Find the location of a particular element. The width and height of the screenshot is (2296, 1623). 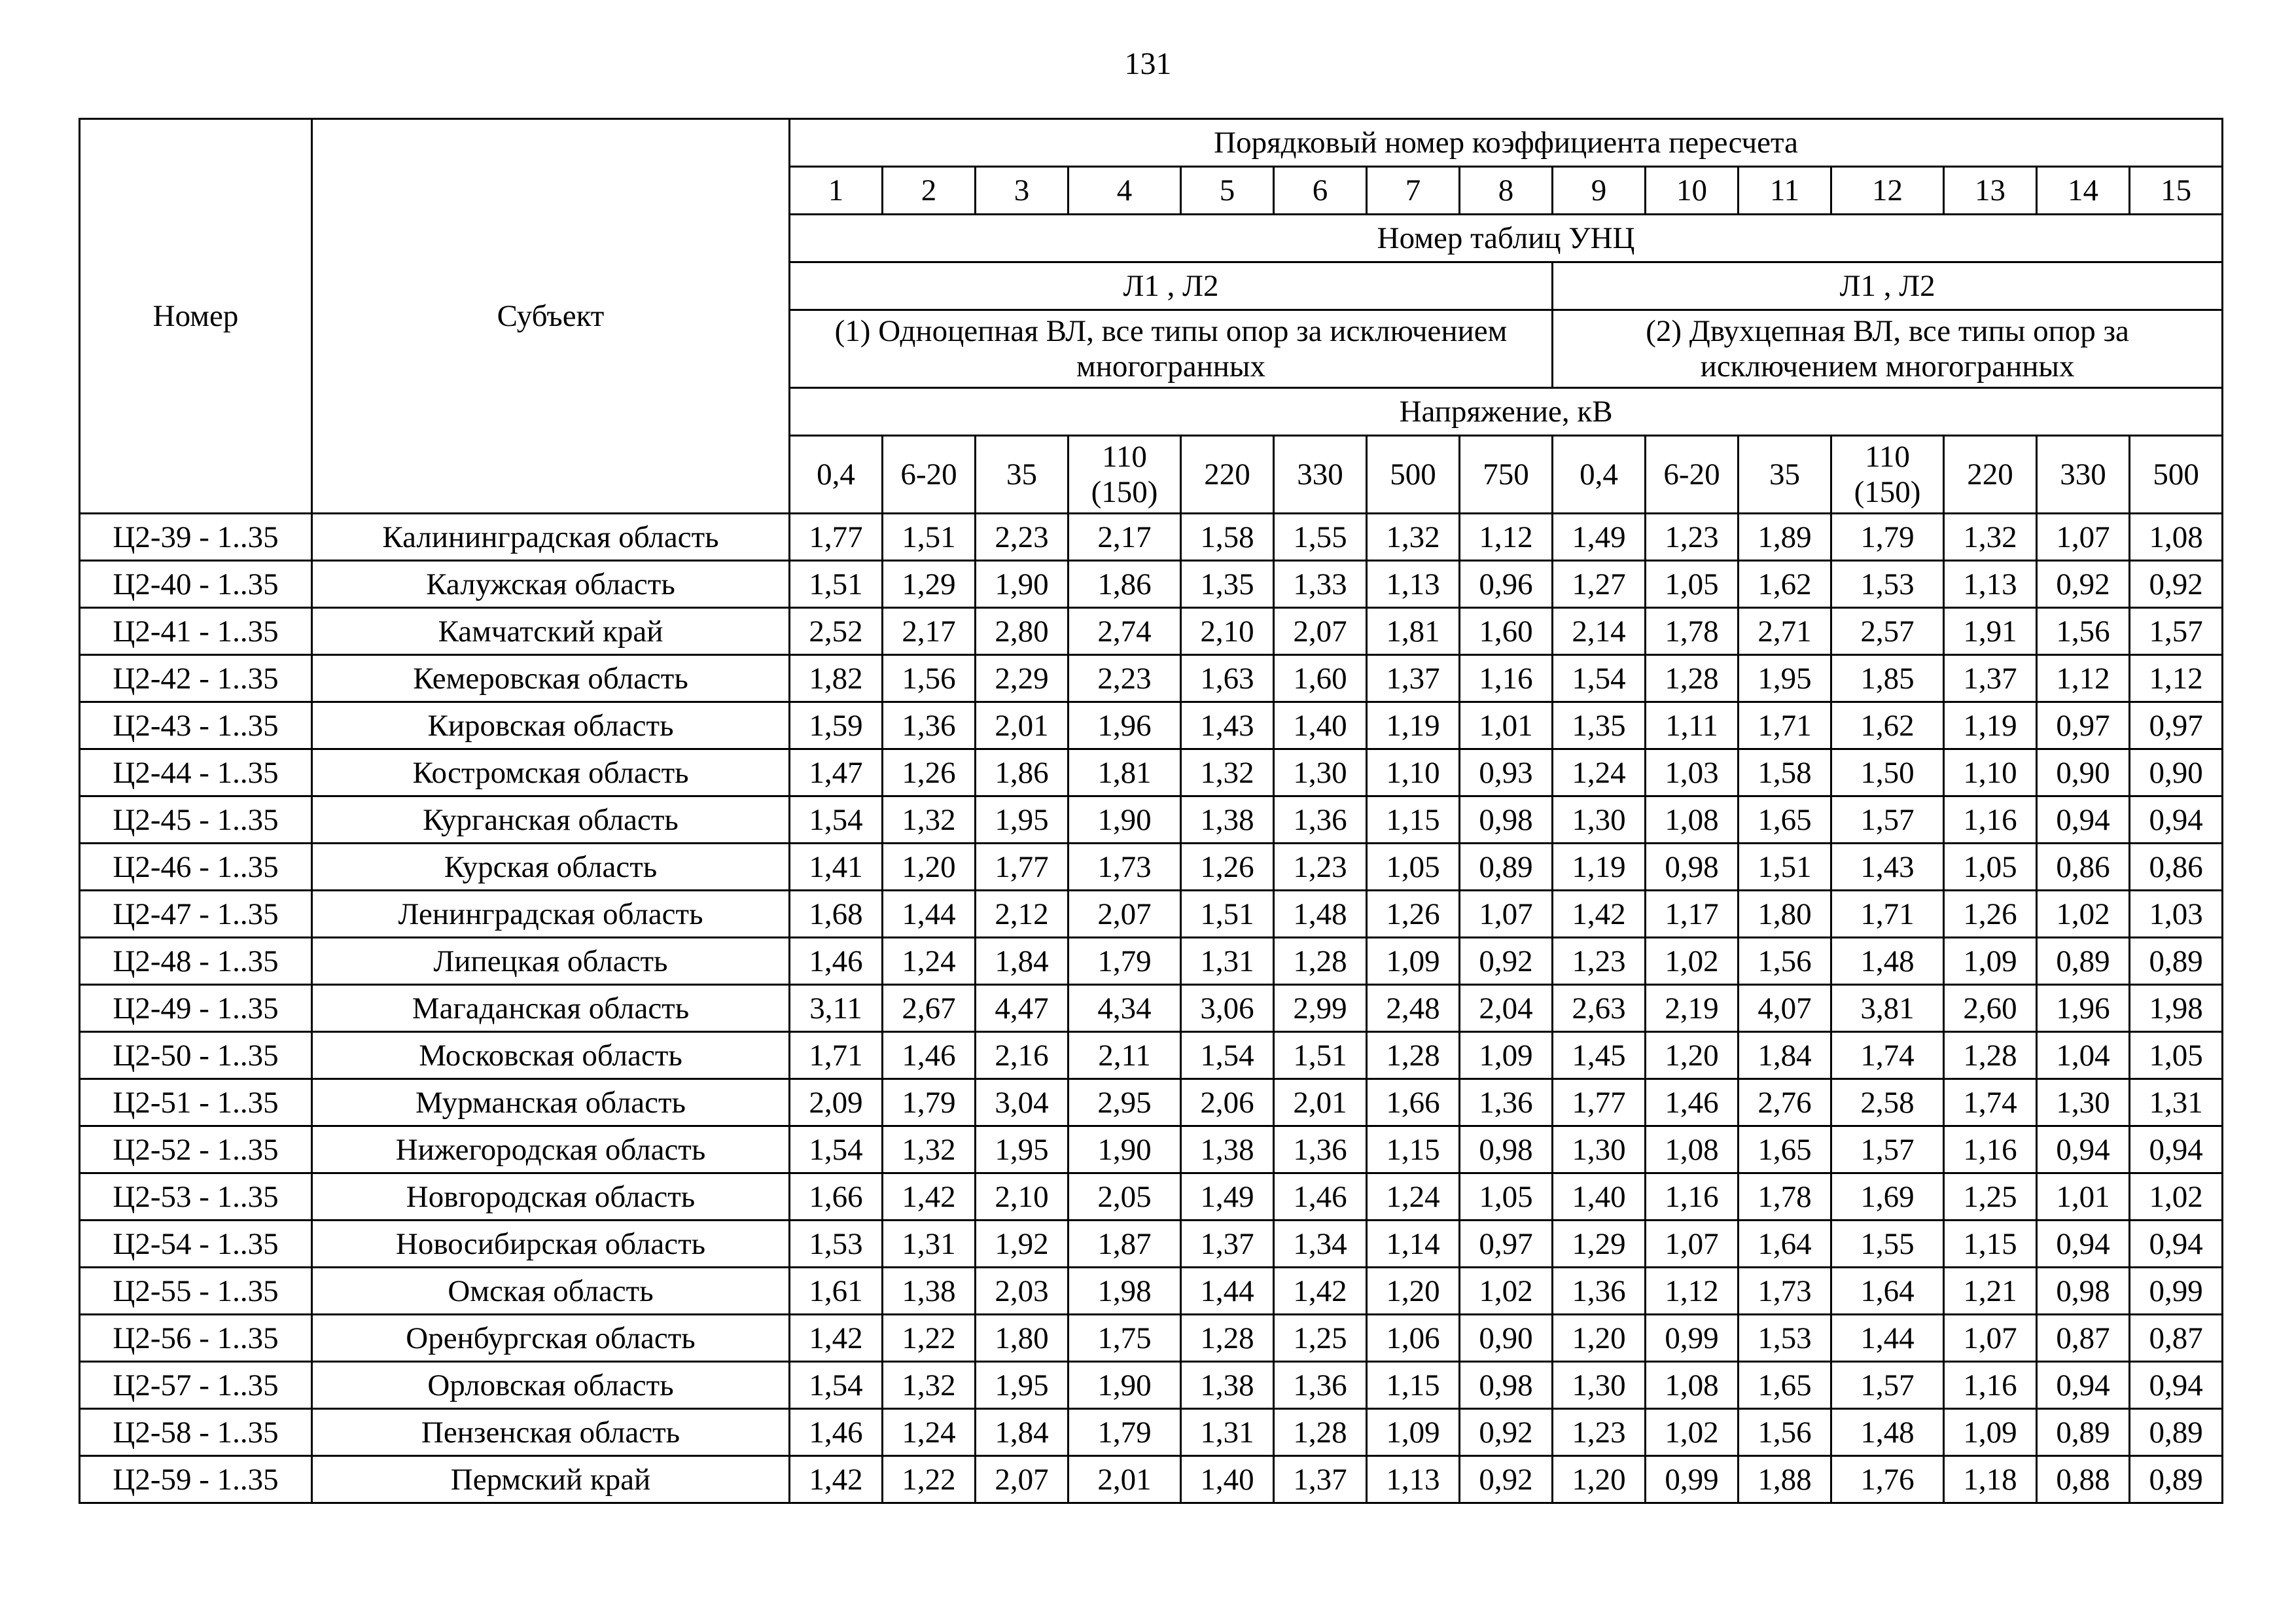

row-value: 1,13 is located at coordinates (1990, 584).